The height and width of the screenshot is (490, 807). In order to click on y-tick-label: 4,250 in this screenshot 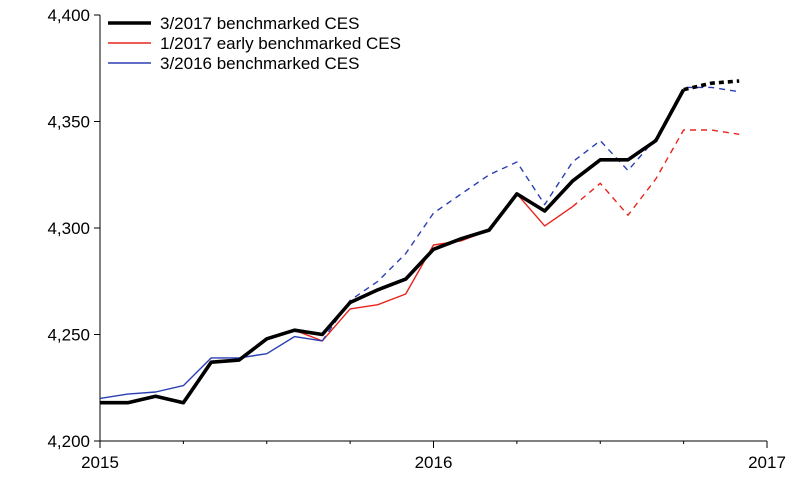, I will do `click(68, 335)`.